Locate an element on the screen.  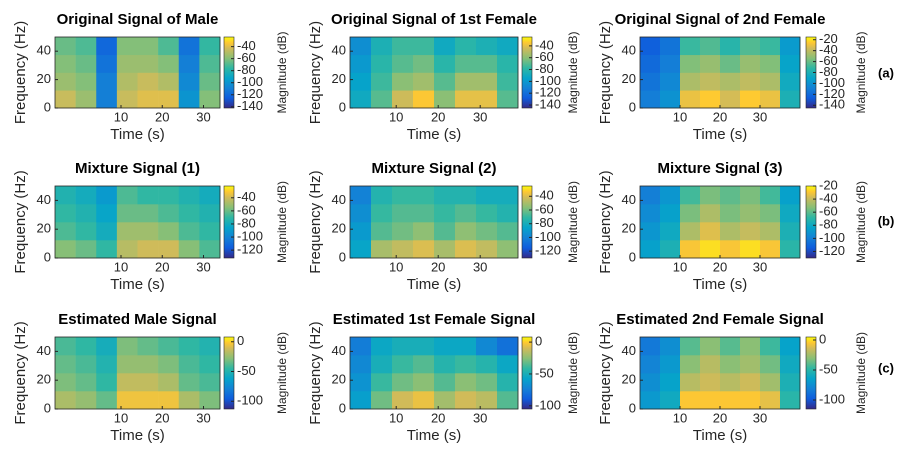
colorbar-tick-label: -20 is located at coordinates (828, 184).